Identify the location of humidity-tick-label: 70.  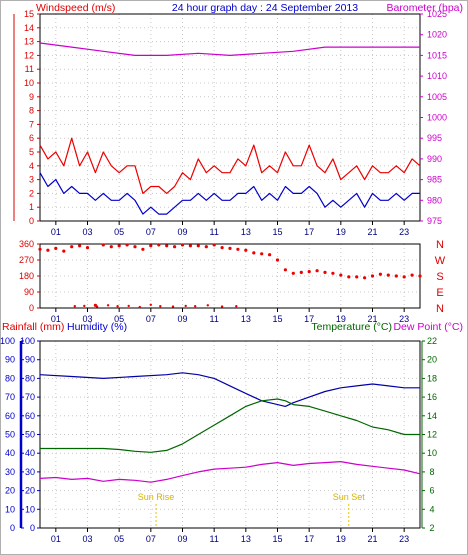
(30, 397).